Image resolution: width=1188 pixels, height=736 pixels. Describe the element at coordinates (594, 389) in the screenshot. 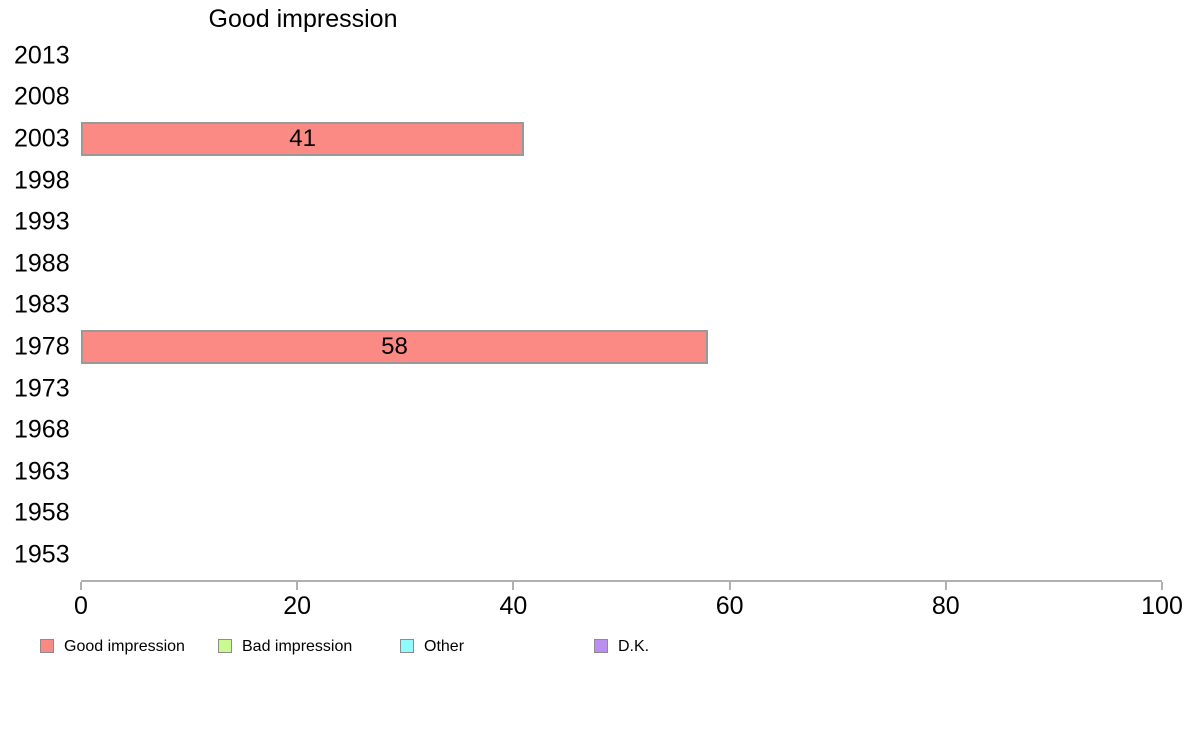

I see `chart-row: 1973` at that location.